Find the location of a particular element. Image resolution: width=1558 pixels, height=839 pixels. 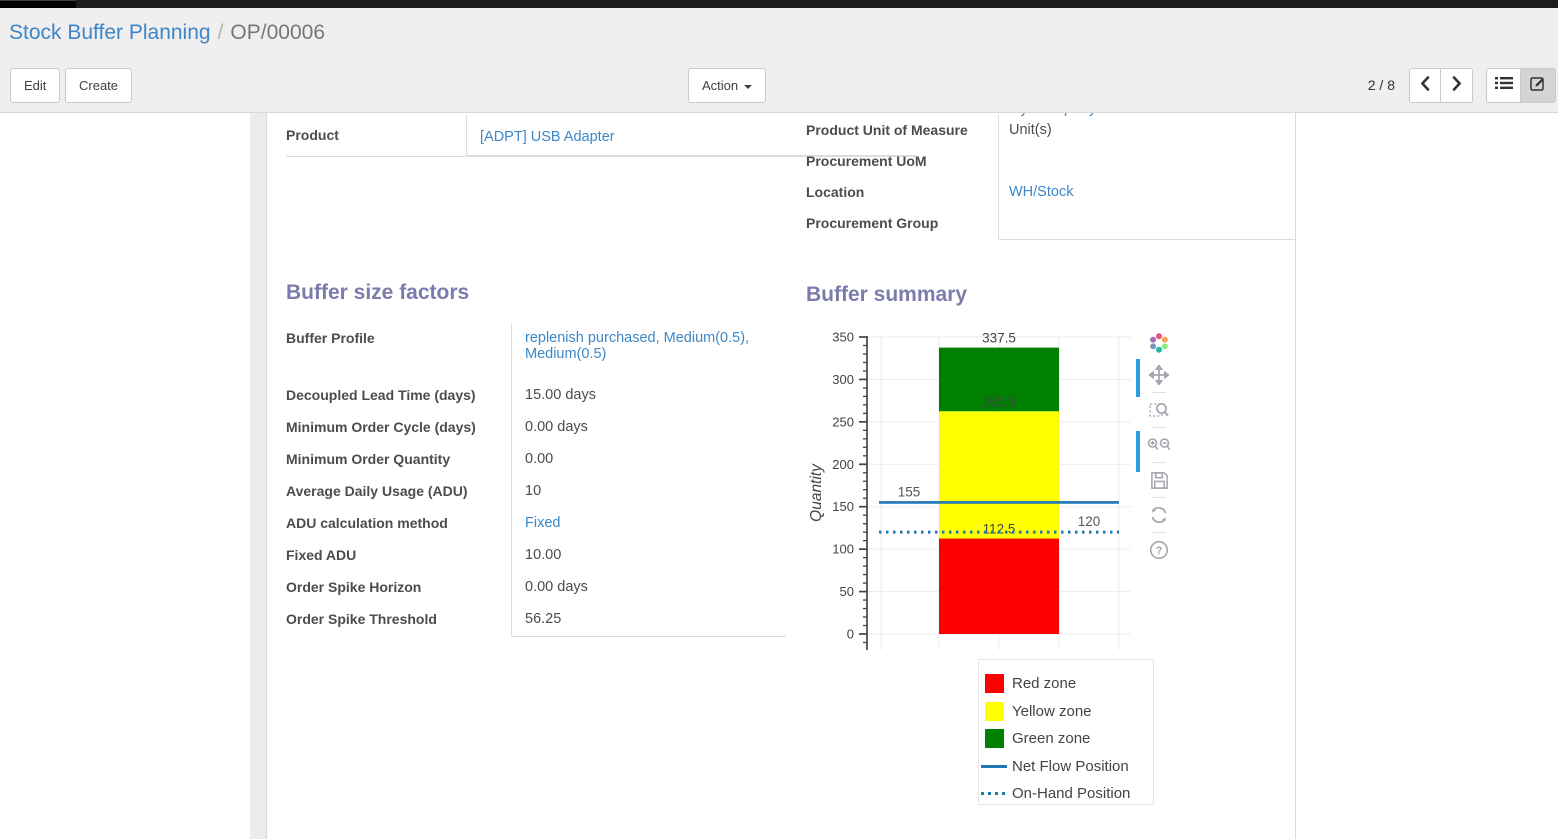

field-row: Decoupled Lead Time (days) 15.00 days is located at coordinates (536, 396).